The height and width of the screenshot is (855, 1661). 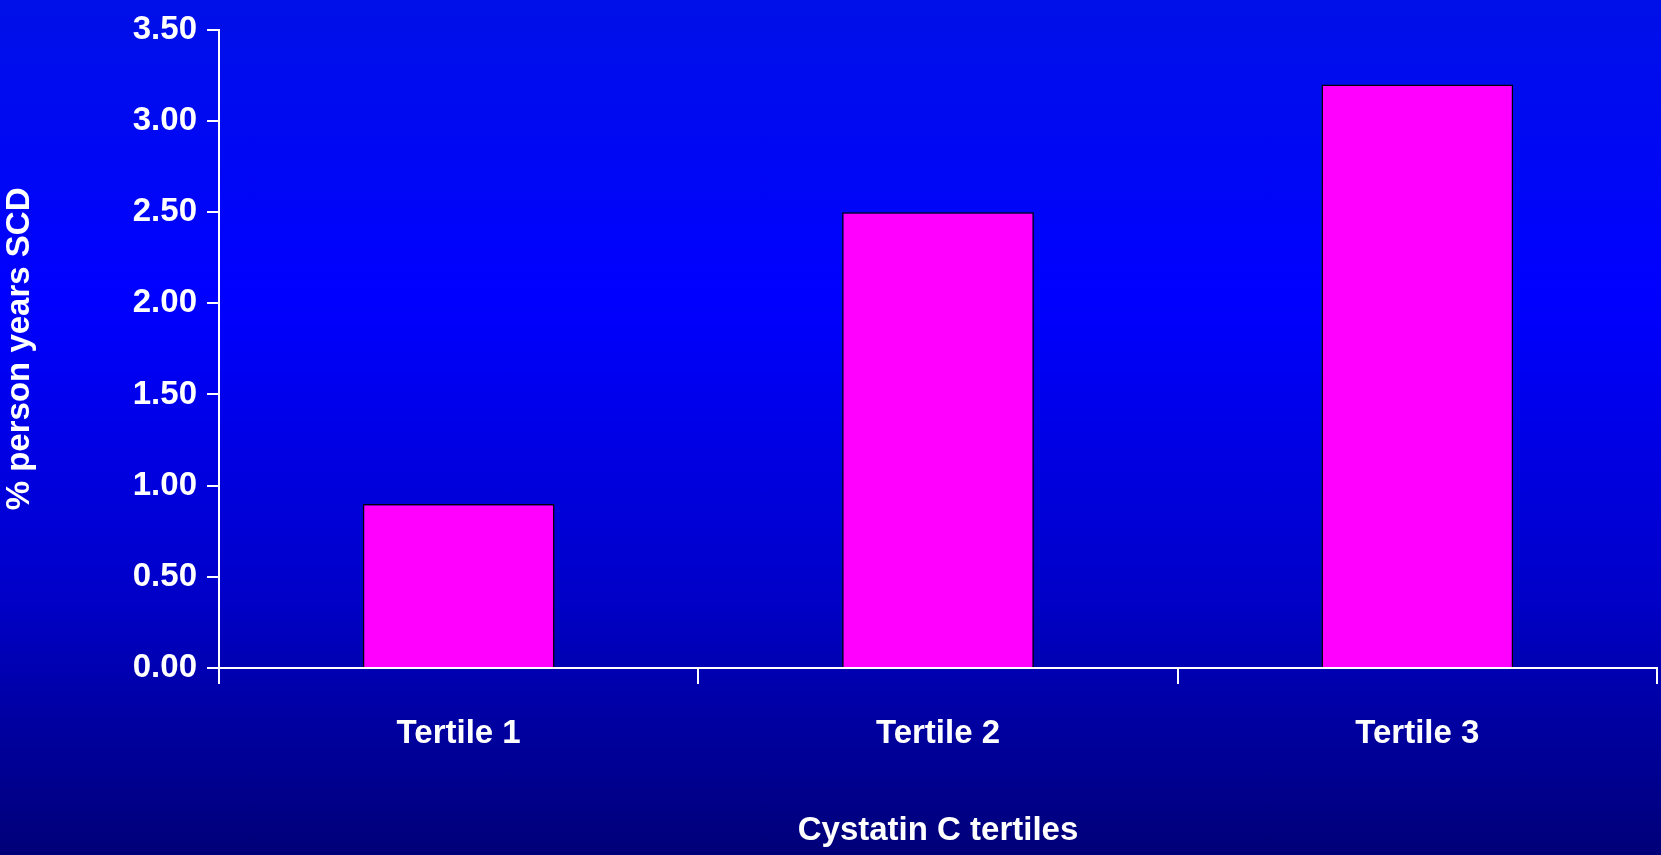 I want to click on y-tick-label: 0.00, so click(x=164, y=666).